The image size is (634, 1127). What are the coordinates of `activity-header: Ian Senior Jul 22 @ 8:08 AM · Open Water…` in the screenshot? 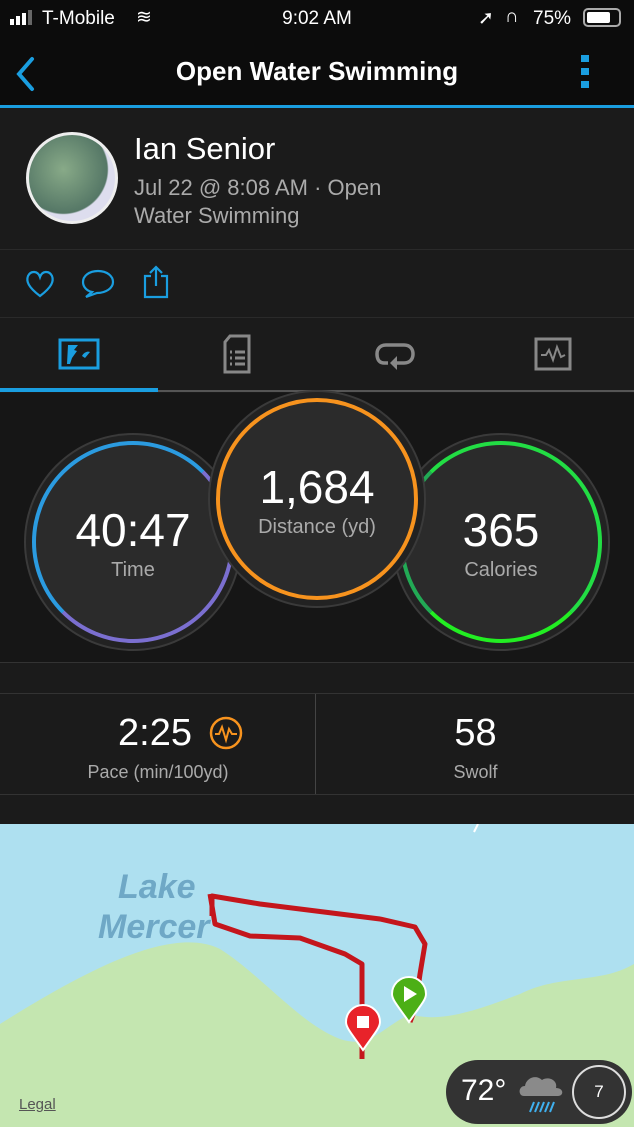 It's located at (317, 180).